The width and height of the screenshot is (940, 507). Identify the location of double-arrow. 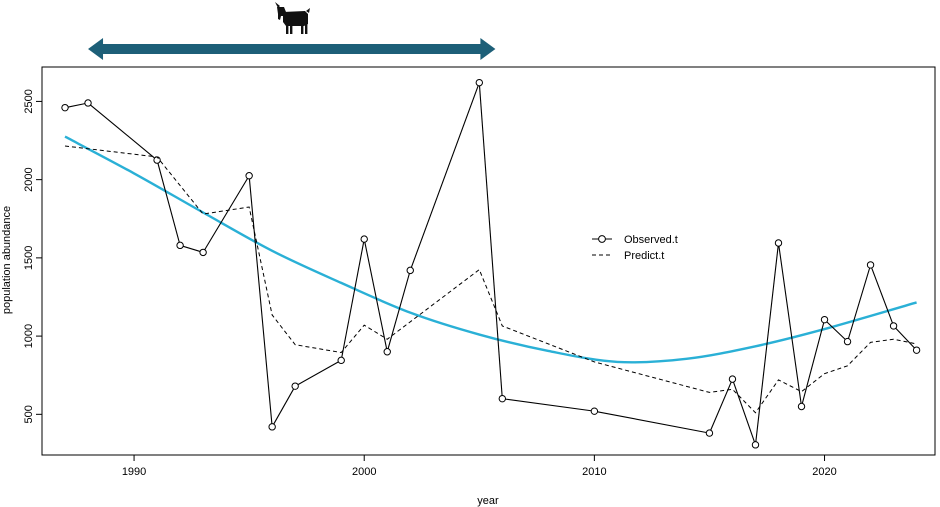
(292, 49).